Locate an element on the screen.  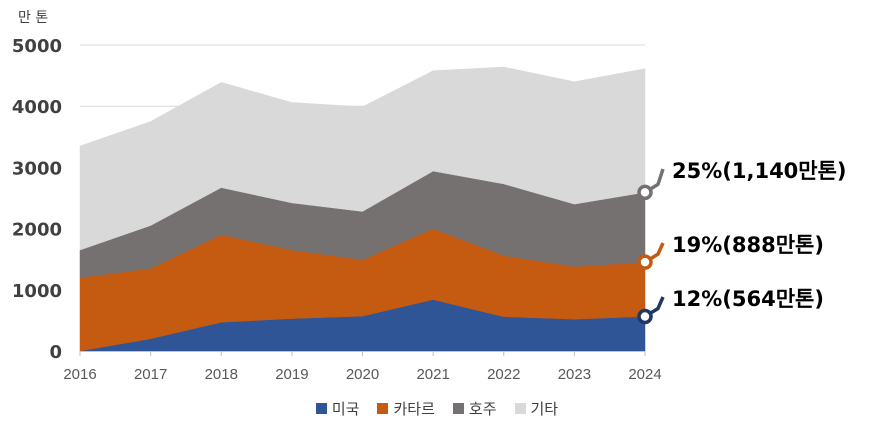
callout-annotations: 25%(1,140만톤) 19%(888만톤) 12%(564만톤) is located at coordinates (742, 242).